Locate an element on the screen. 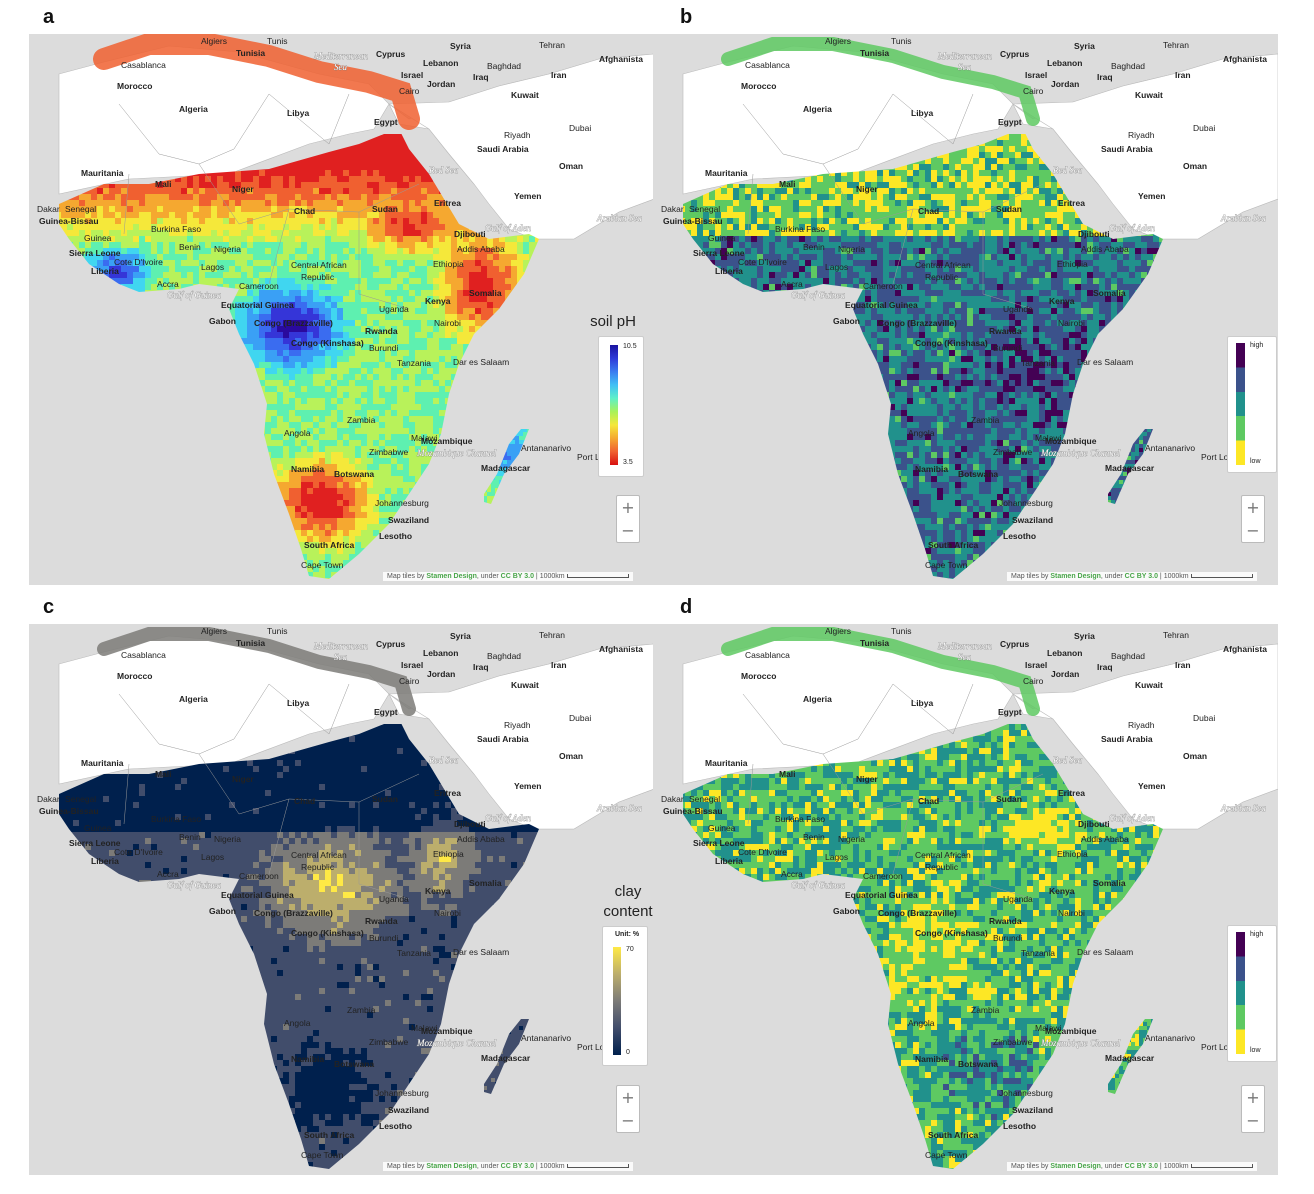  map-label-tunisia: Tunisia is located at coordinates (874, 643).